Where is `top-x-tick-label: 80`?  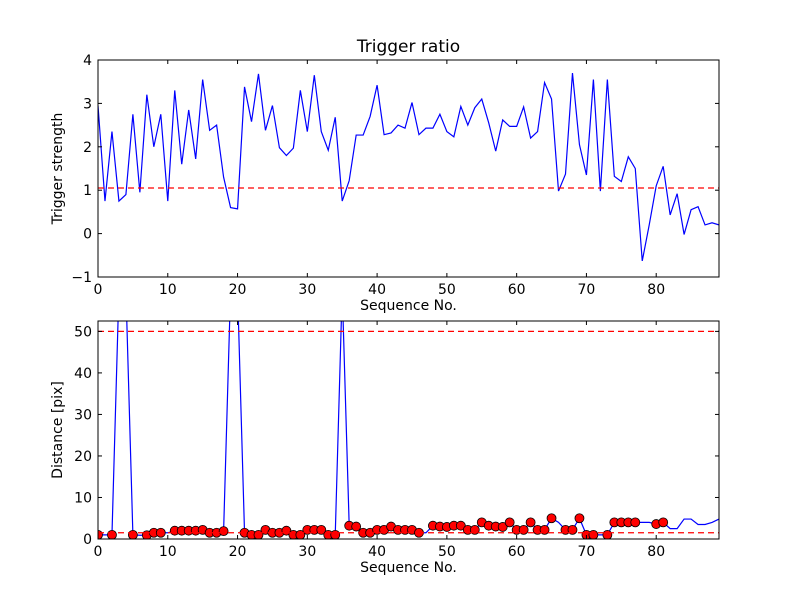 top-x-tick-label: 80 is located at coordinates (656, 290).